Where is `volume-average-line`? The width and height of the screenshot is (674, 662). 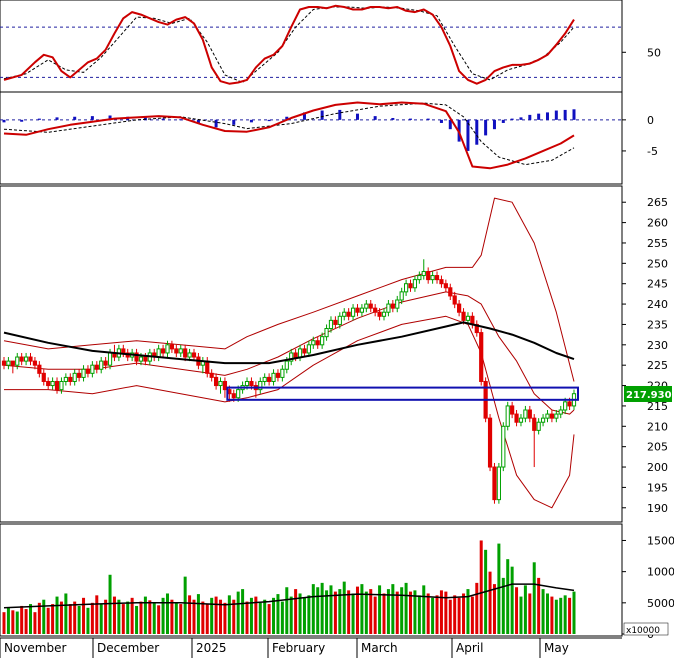
volume-average-line is located at coordinates (289, 596).